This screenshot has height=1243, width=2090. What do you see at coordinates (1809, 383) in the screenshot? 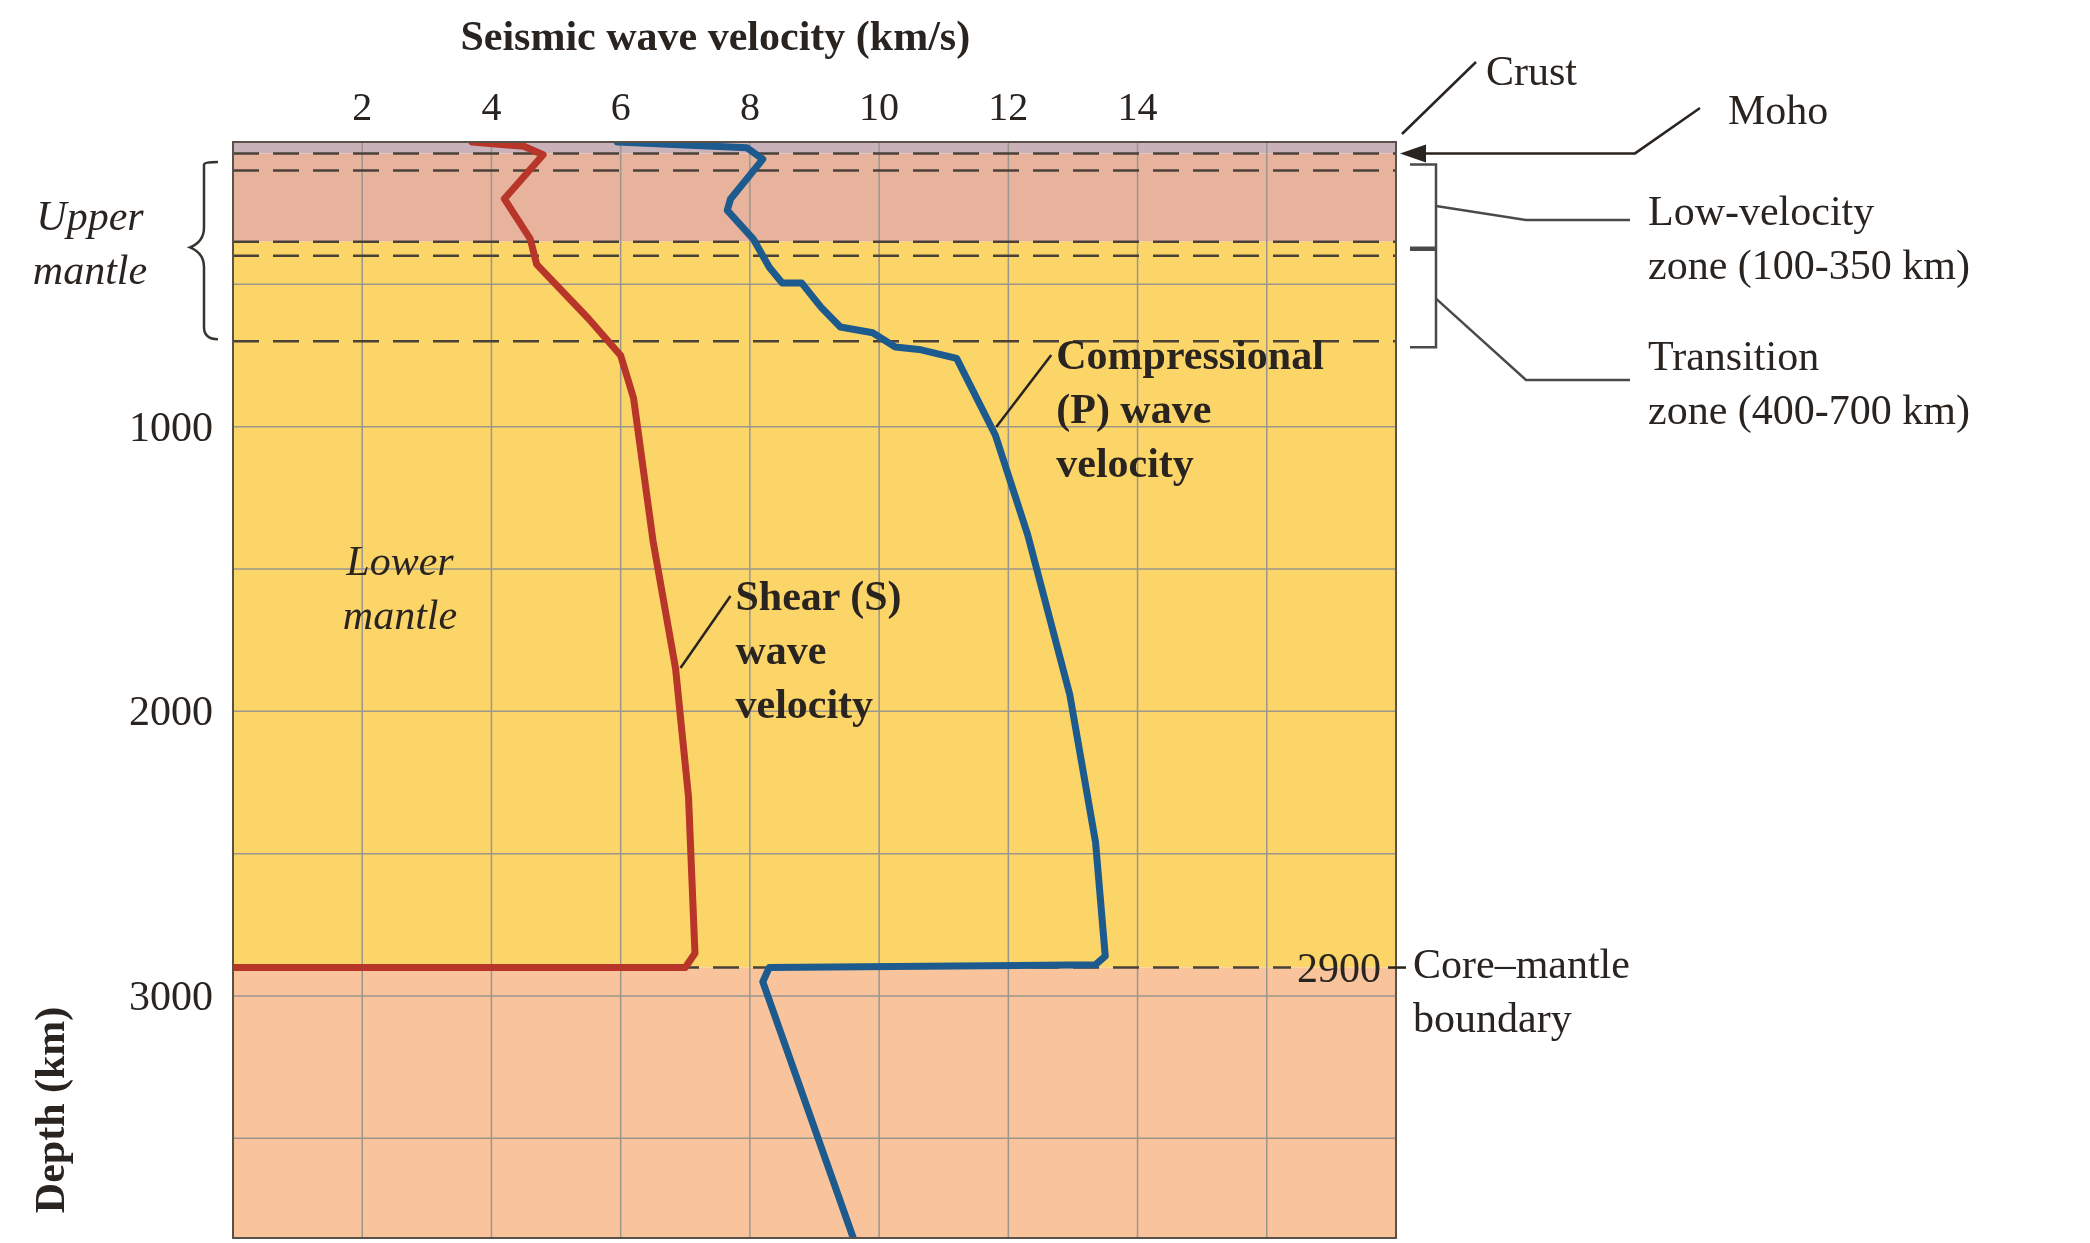
I see `text: Transition zone (400-700 km)` at bounding box center [1809, 383].